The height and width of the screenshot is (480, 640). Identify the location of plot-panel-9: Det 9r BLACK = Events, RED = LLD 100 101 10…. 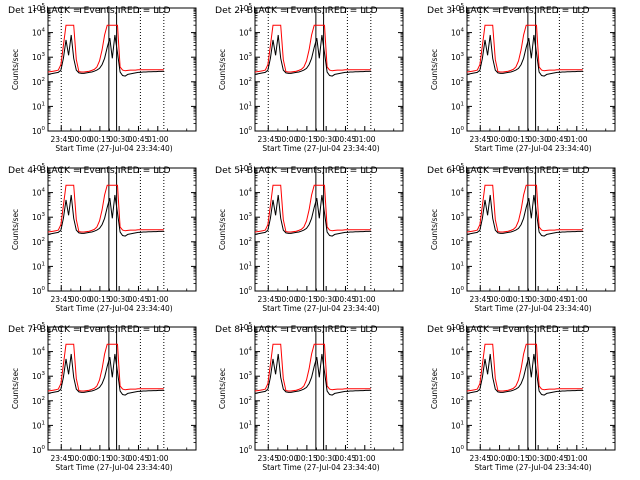
(521, 397).